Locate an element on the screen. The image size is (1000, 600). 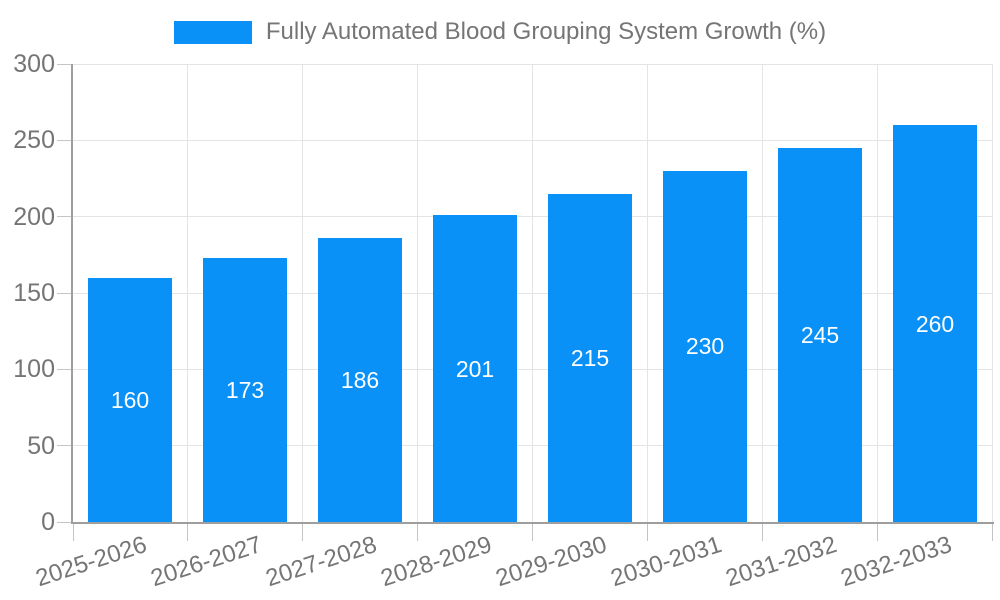
y-tick-label: 50 is located at coordinates (41, 445).